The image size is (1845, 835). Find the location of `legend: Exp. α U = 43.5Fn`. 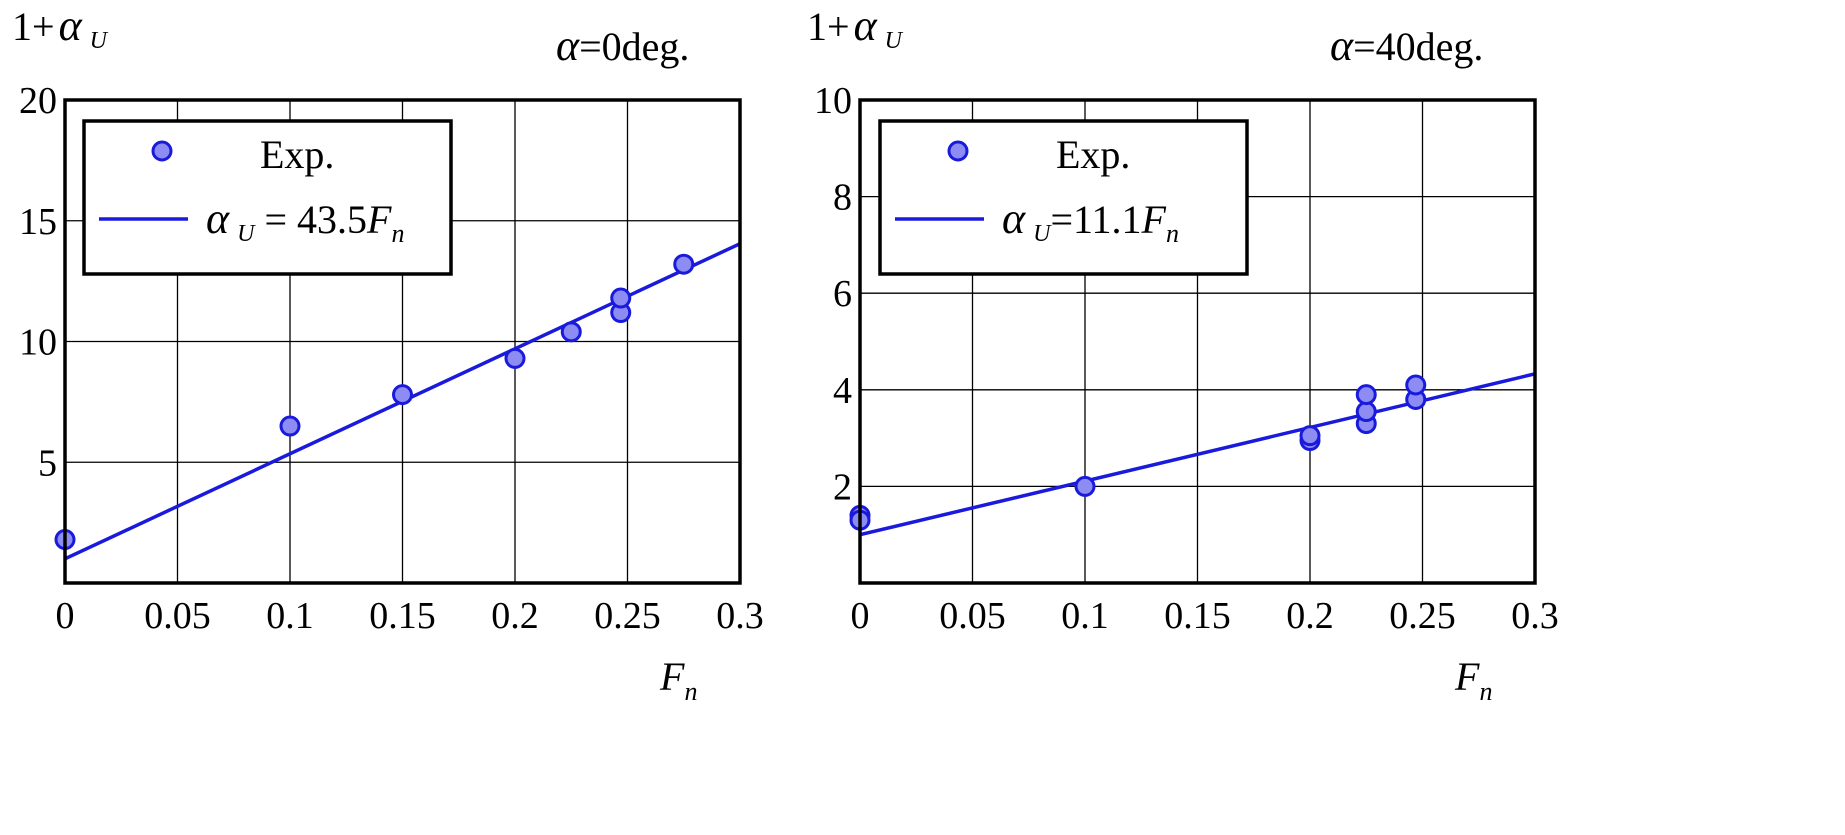

legend: Exp. α U = 43.5Fn is located at coordinates (267, 197).